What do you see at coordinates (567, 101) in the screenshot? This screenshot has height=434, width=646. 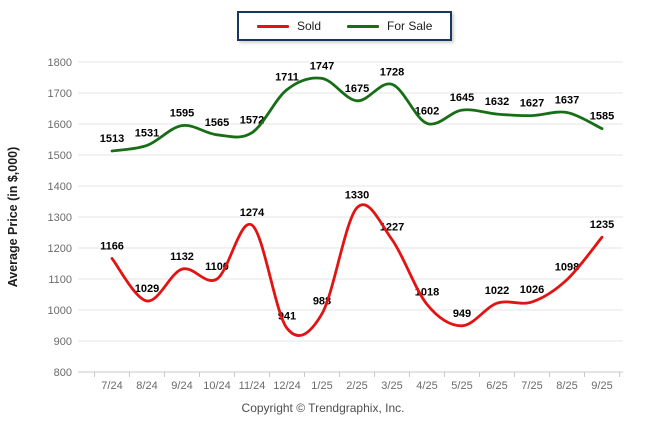 I see `for-sale-data-label: 1637` at bounding box center [567, 101].